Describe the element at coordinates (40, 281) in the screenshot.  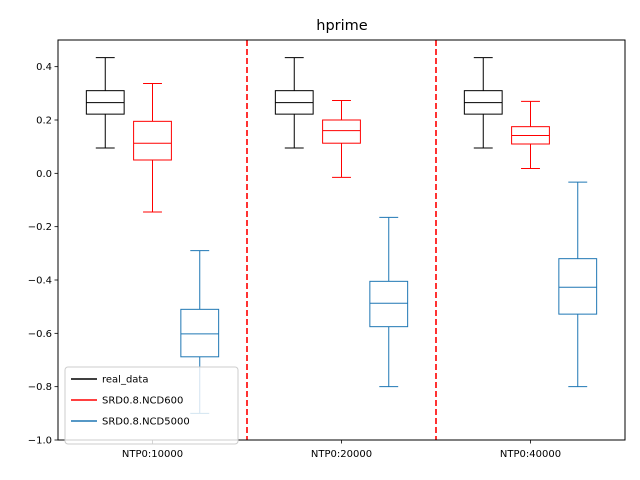
I see `y-tick-label: −0.4` at that location.